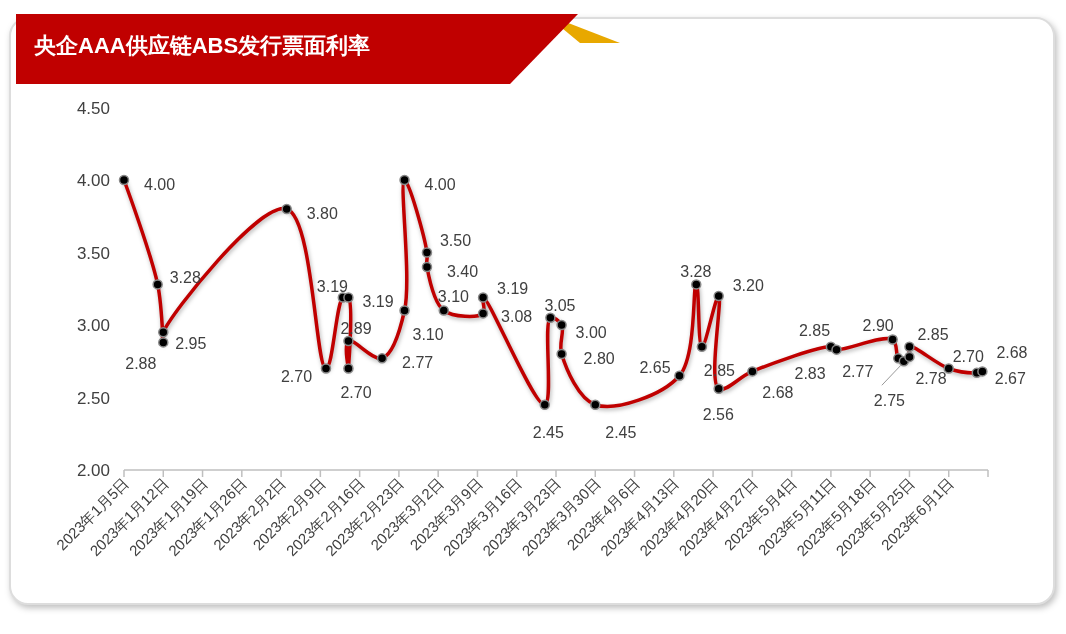 This screenshot has height=634, width=1066. What do you see at coordinates (931, 378) in the screenshot?
I see `data-label: 2.78` at bounding box center [931, 378].